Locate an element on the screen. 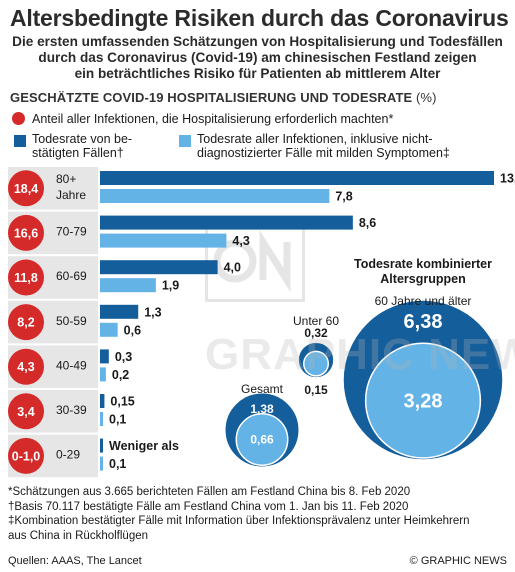 This screenshot has width=515, height=572. bar-all-label: 7,8 is located at coordinates (343, 197).